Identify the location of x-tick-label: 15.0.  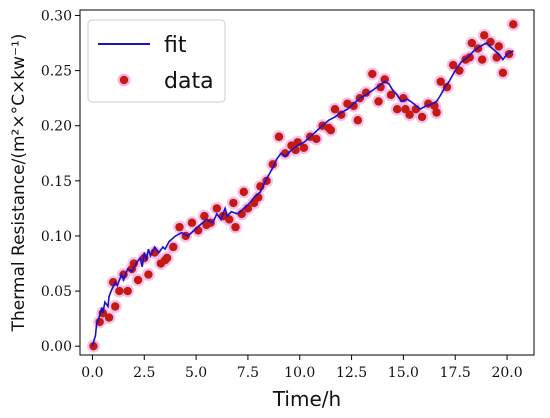
(403, 373).